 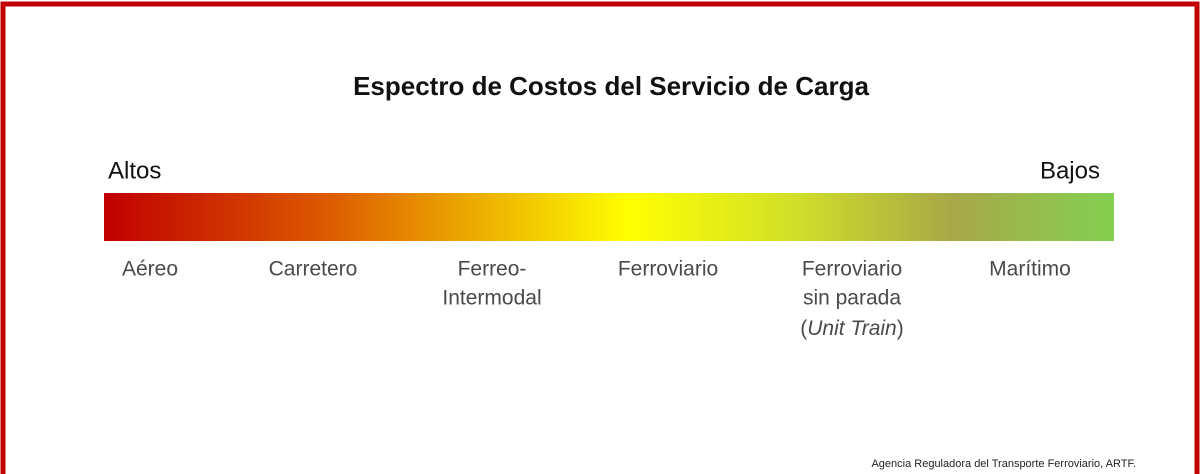 I want to click on item-label: sin parada, so click(x=852, y=298).